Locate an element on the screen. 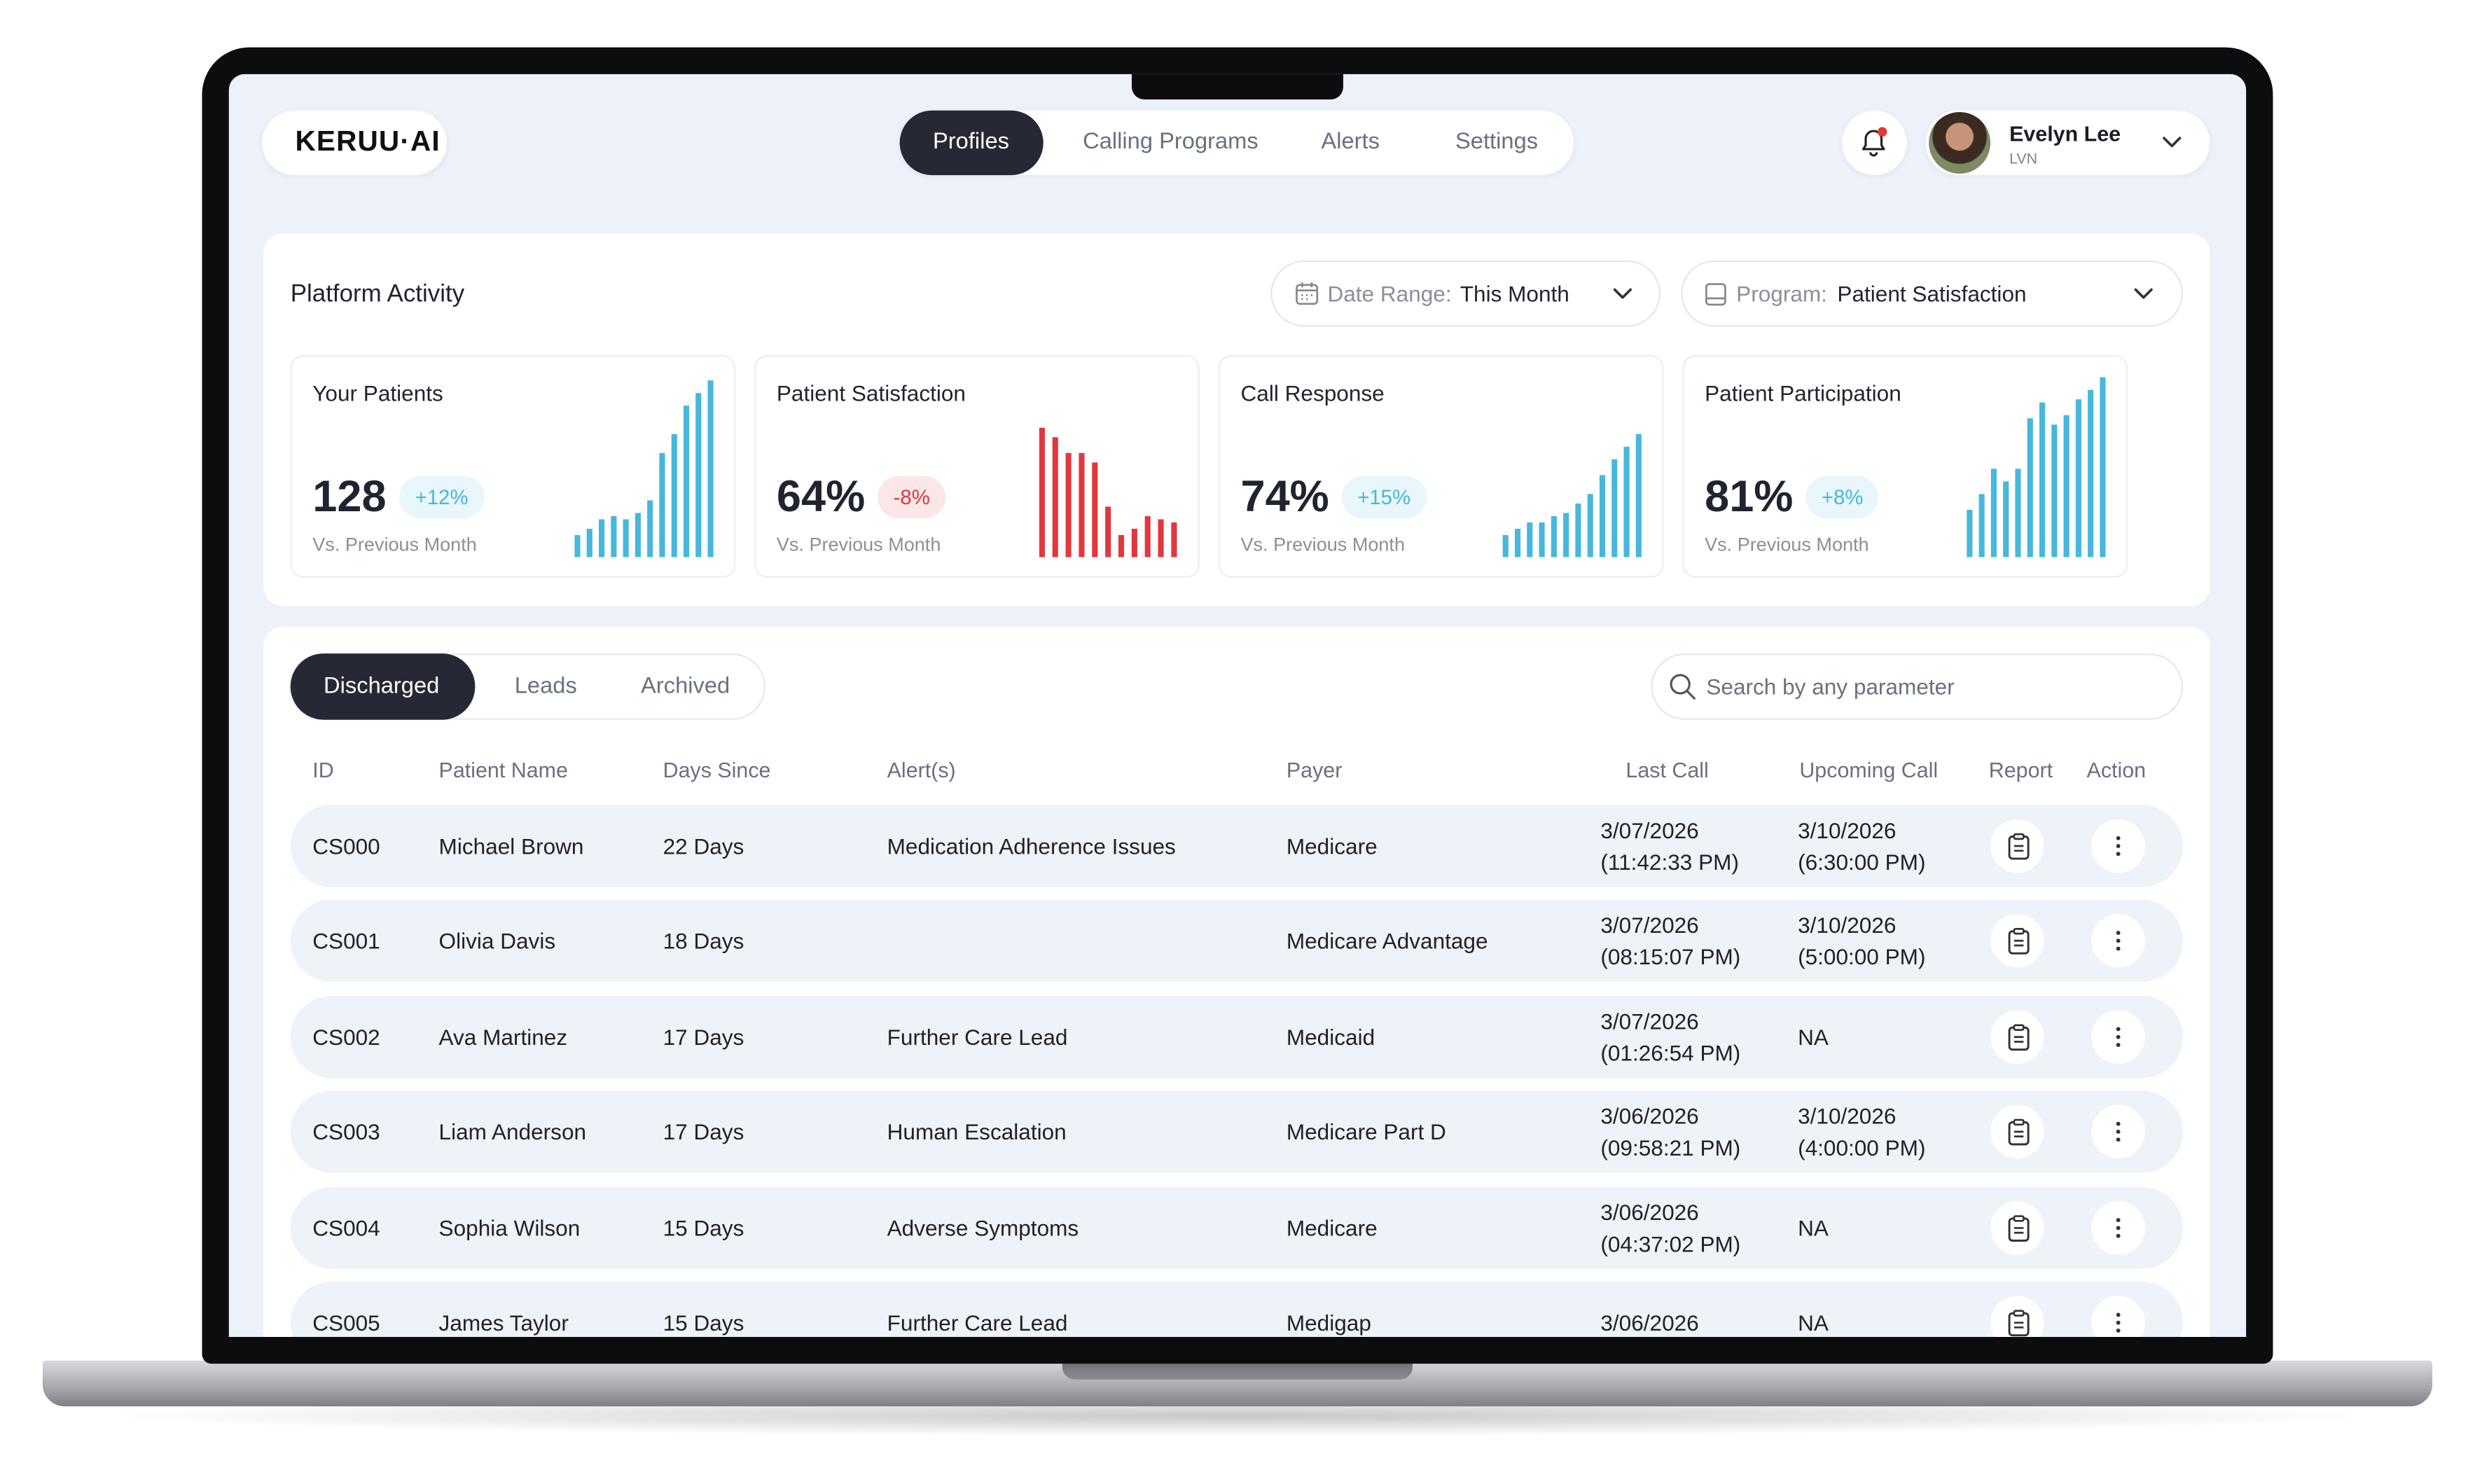 The height and width of the screenshot is (1484, 2475). column-header: Days Since is located at coordinates (717, 770).